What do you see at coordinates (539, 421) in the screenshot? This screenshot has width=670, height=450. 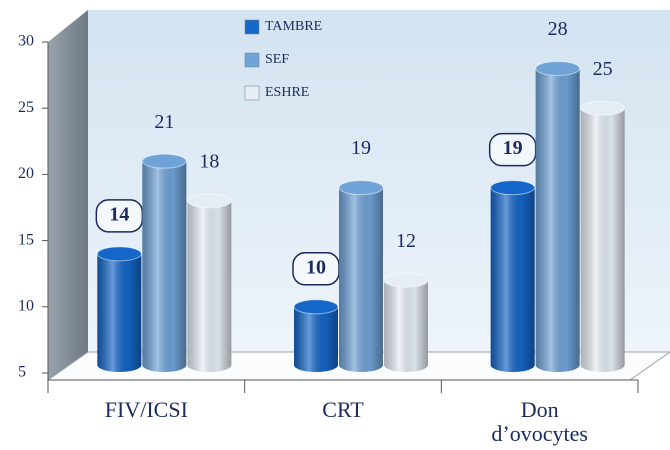 I see `x-tick-label: Don d’ovocytes` at bounding box center [539, 421].